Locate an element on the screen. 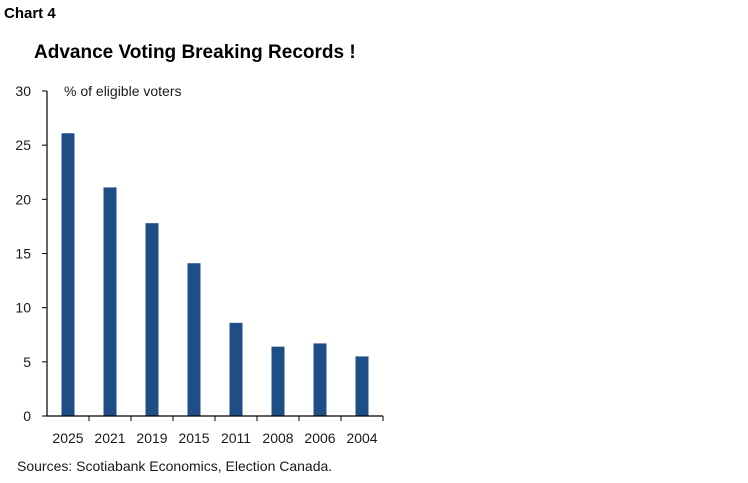  bar-2019 is located at coordinates (152, 319).